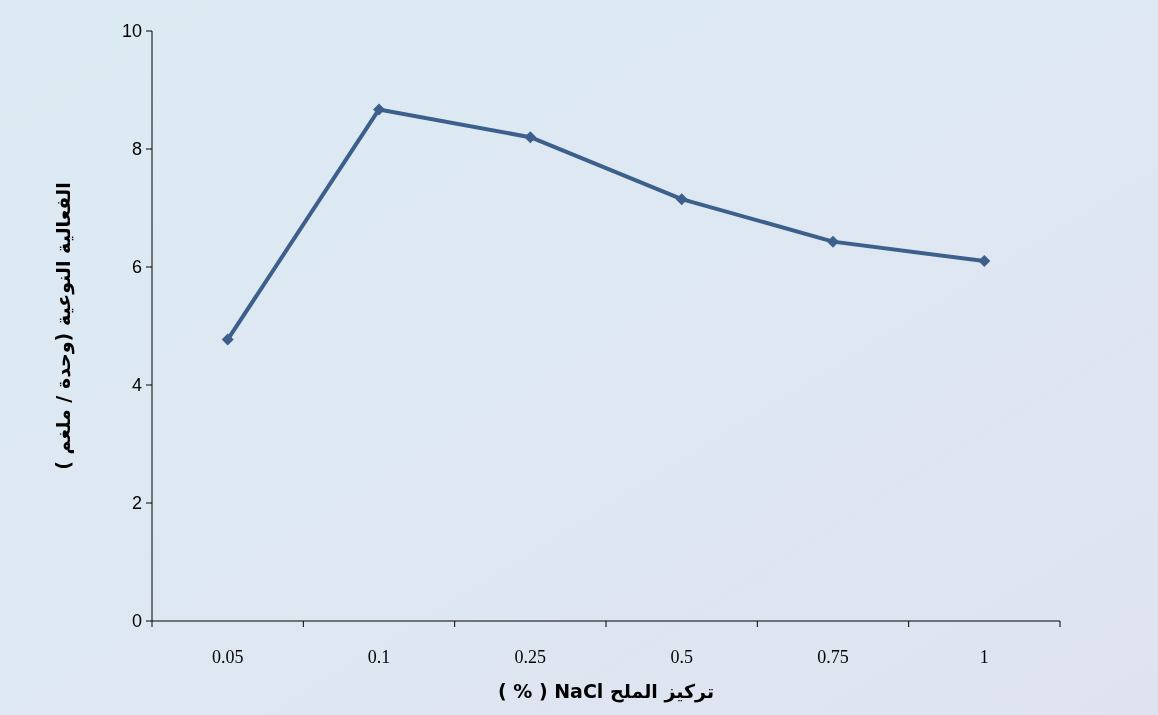 Image resolution: width=1158 pixels, height=715 pixels. I want to click on y-tick-label: 4, so click(136, 385).